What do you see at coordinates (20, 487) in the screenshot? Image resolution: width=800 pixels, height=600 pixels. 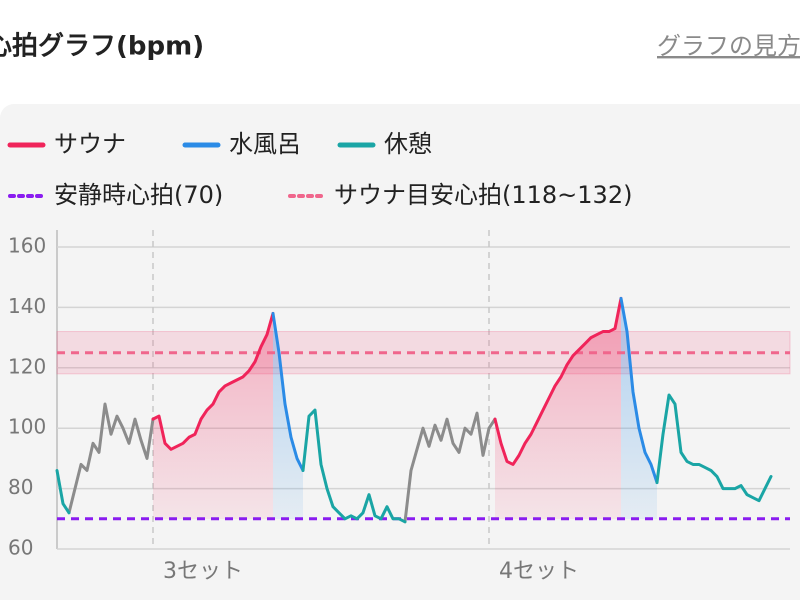 I see `y-tick-label: 80` at bounding box center [20, 487].